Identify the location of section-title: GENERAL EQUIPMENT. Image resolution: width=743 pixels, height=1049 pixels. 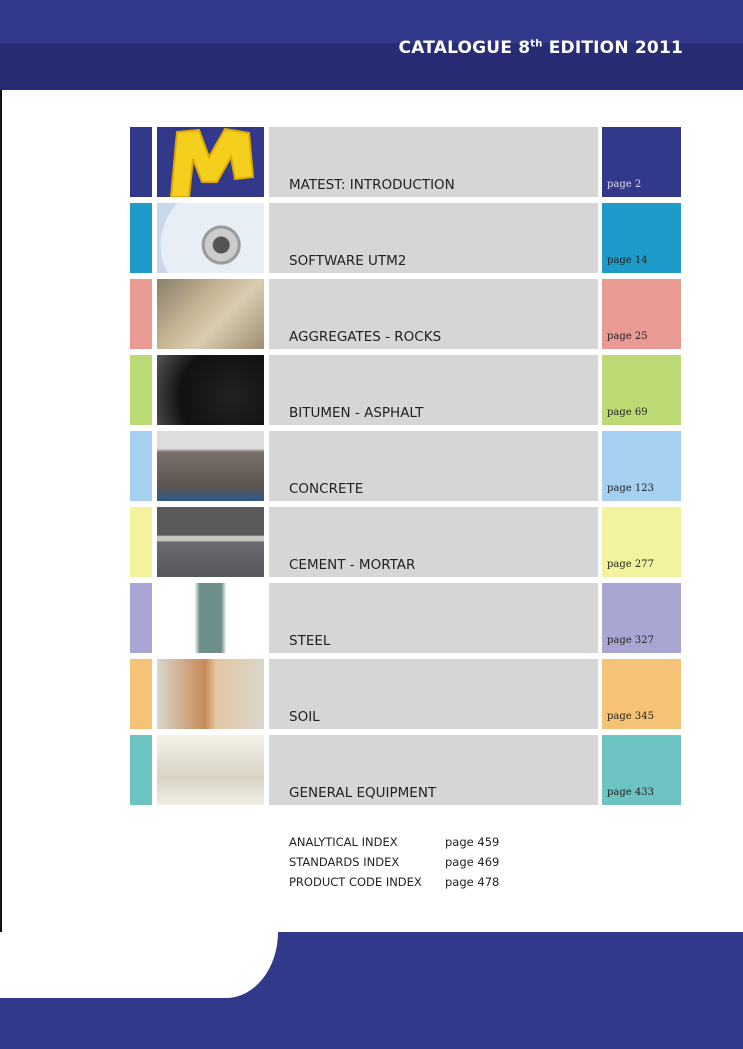
(363, 793).